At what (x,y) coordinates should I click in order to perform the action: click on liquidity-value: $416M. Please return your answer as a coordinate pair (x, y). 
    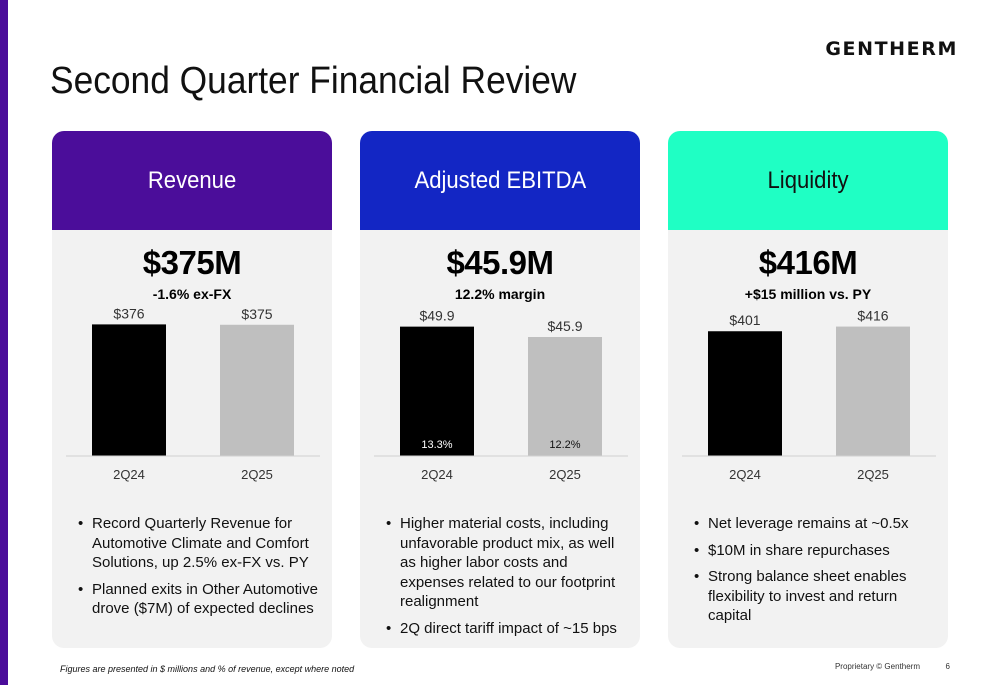
    Looking at the image, I should click on (808, 262).